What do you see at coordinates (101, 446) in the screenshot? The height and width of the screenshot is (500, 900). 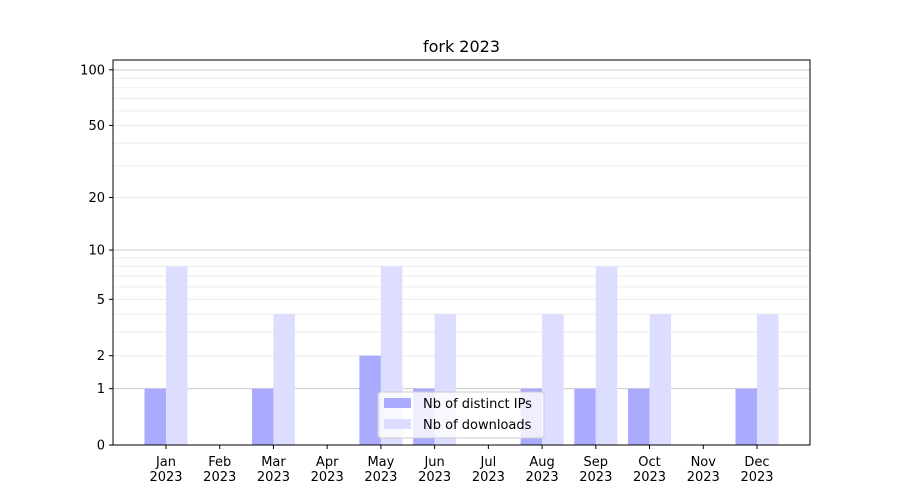 I see `y-tick-label: 0` at bounding box center [101, 446].